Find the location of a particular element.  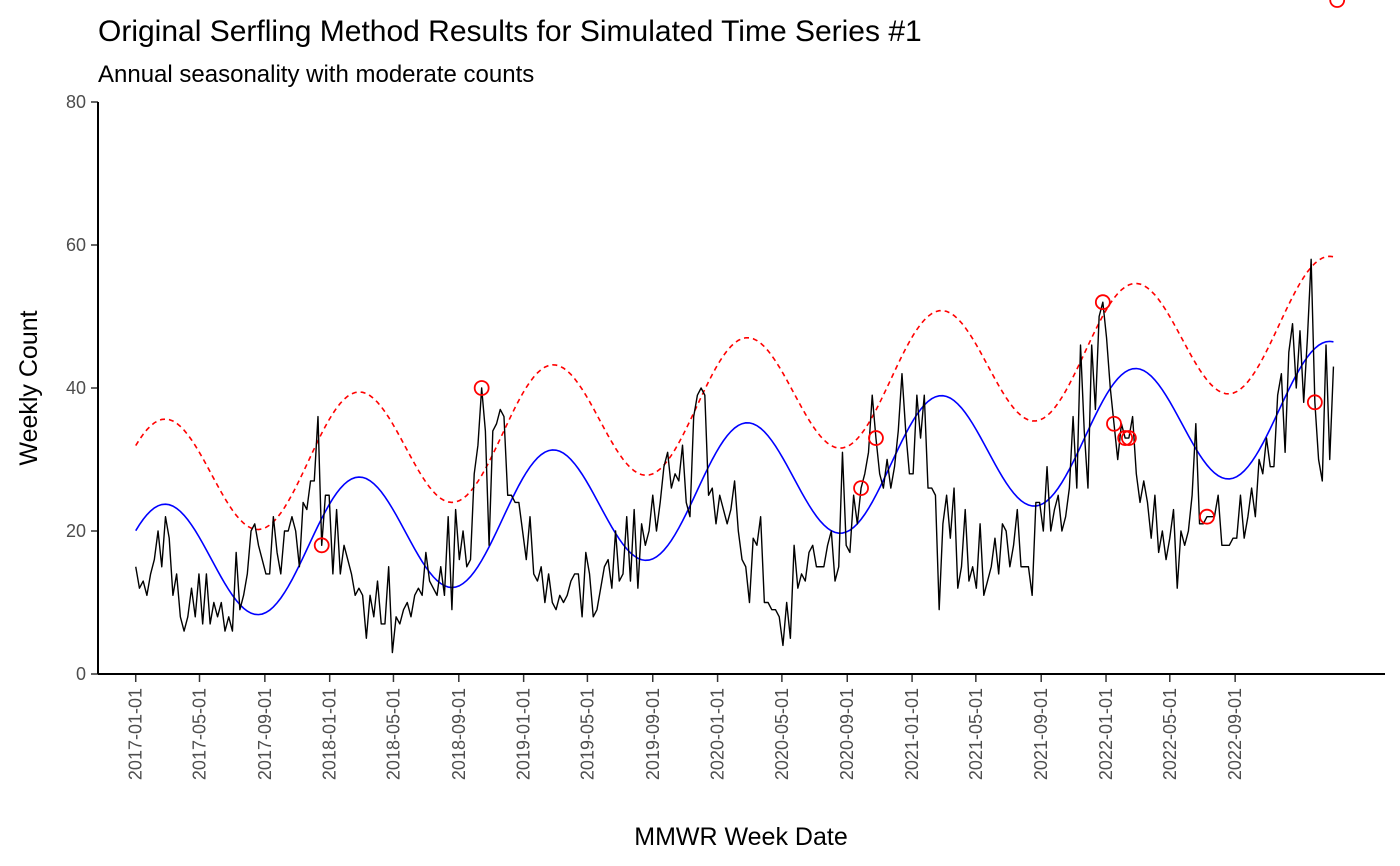

y-tick-label: 20 is located at coordinates (76, 531).